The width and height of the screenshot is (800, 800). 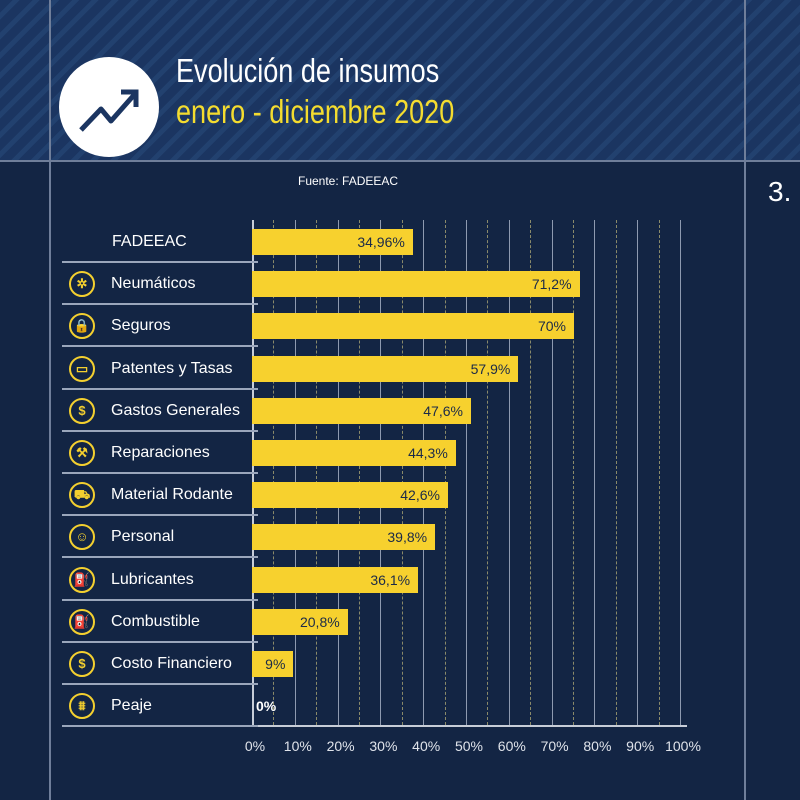 What do you see at coordinates (490, 368) in the screenshot?
I see `bar-value-label: 57,9%` at bounding box center [490, 368].